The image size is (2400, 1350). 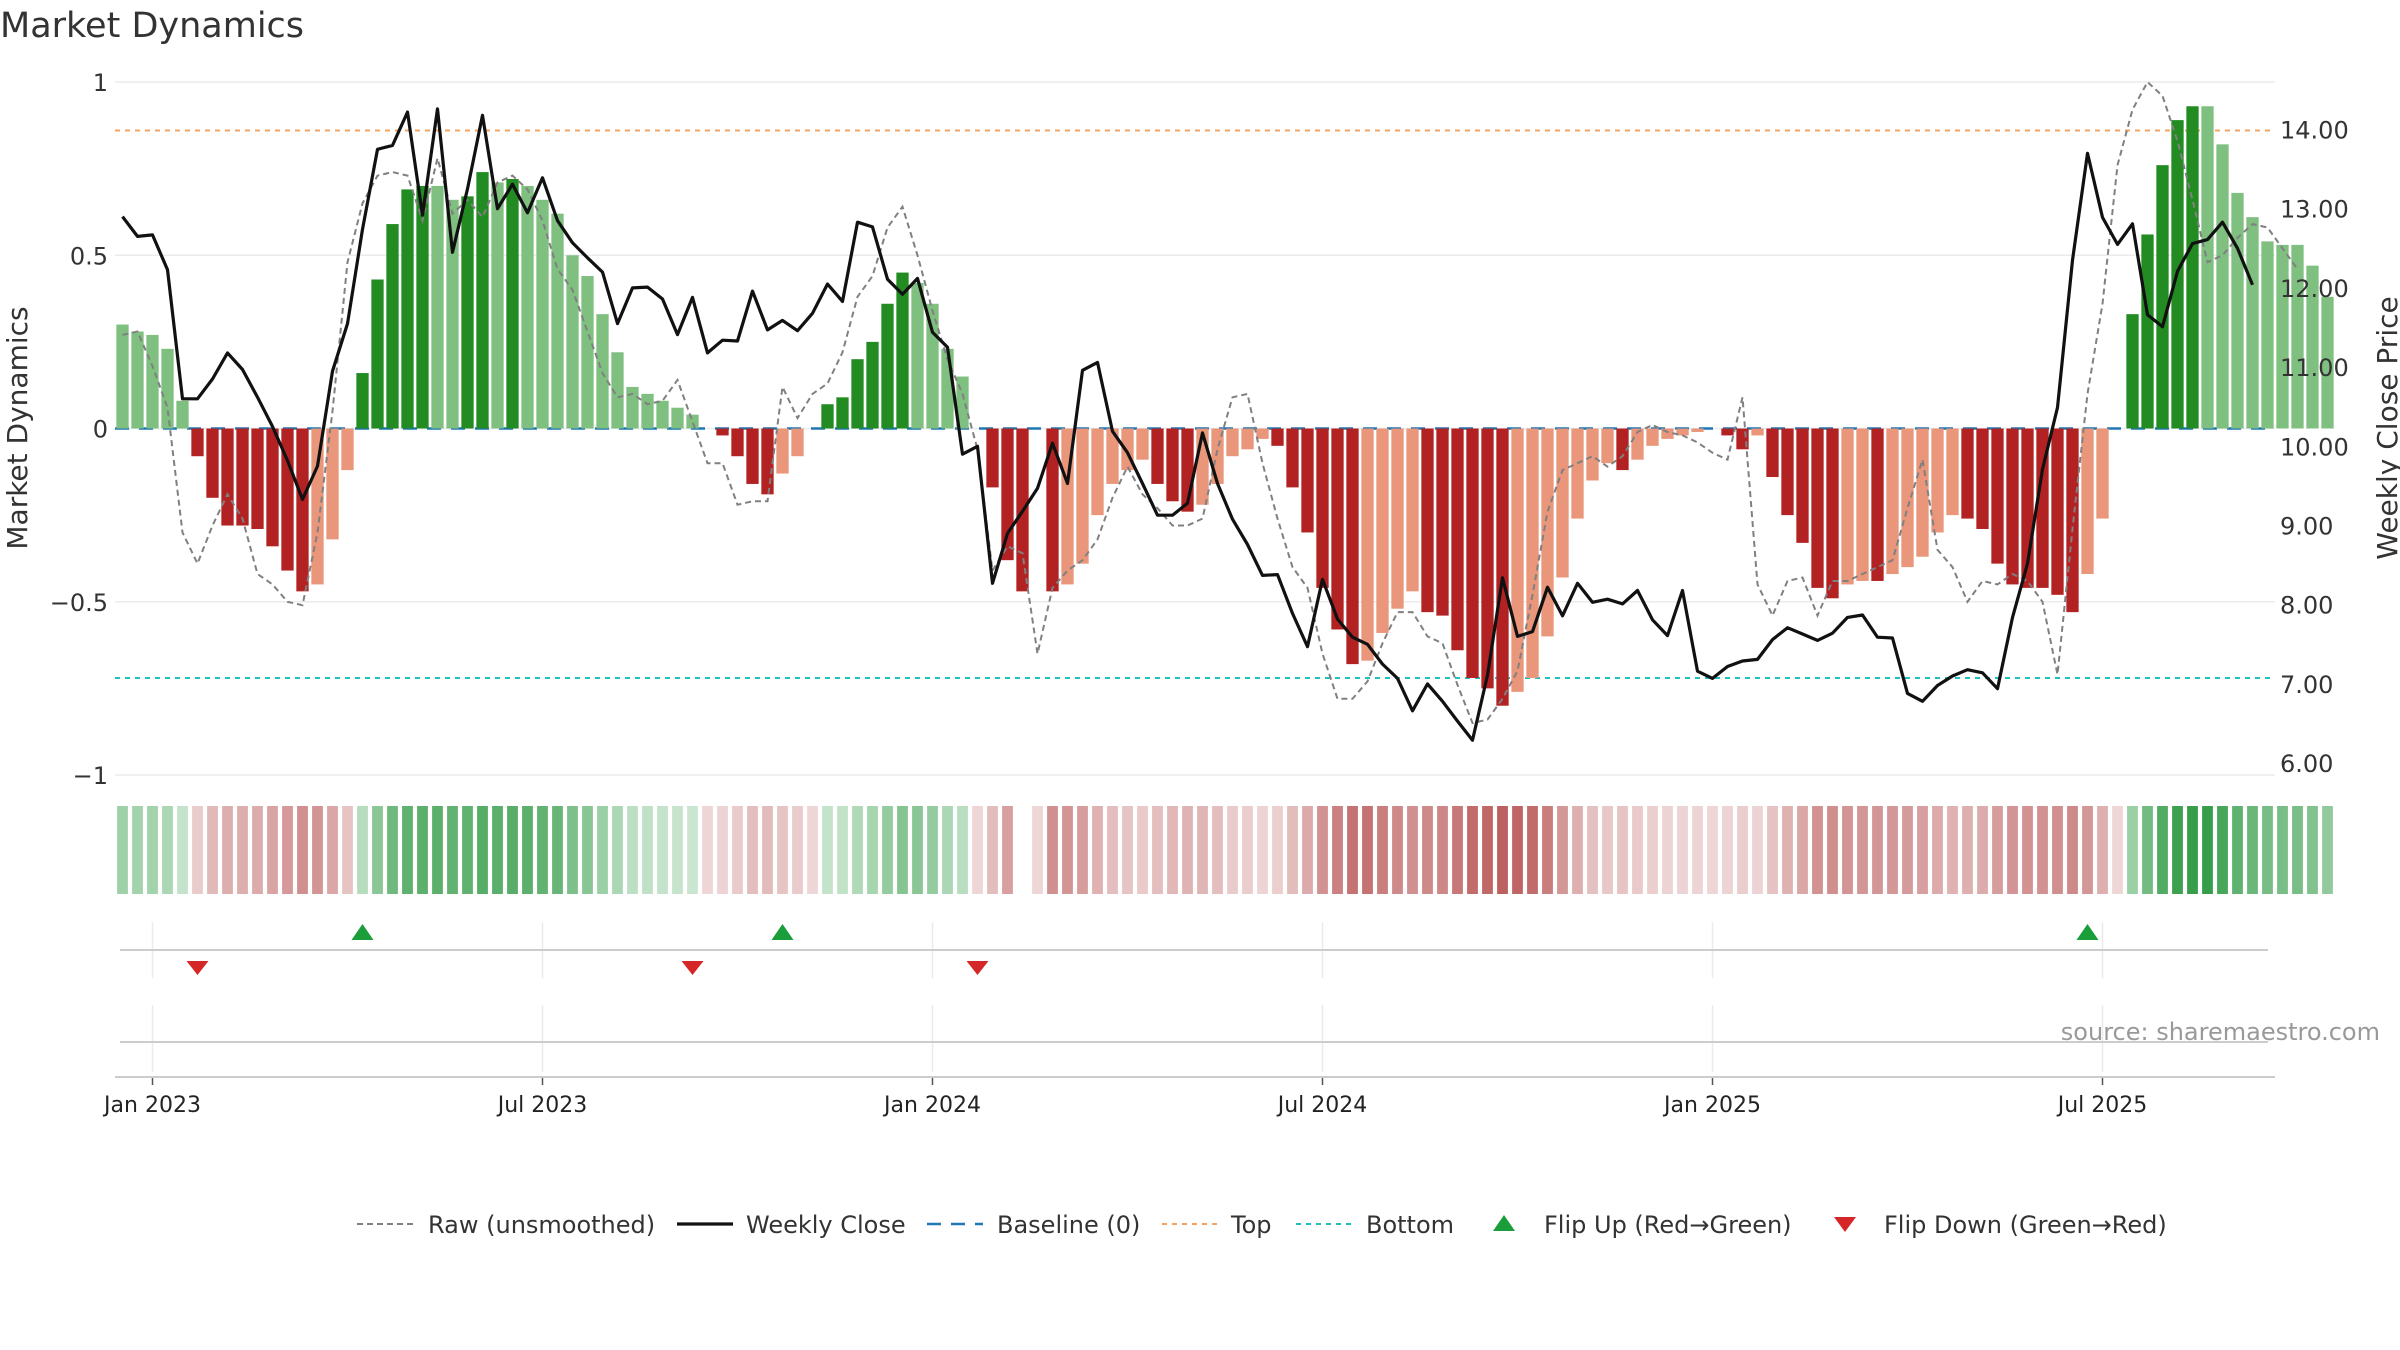 I want to click on flip-markers-panel, so click(x=1194, y=997).